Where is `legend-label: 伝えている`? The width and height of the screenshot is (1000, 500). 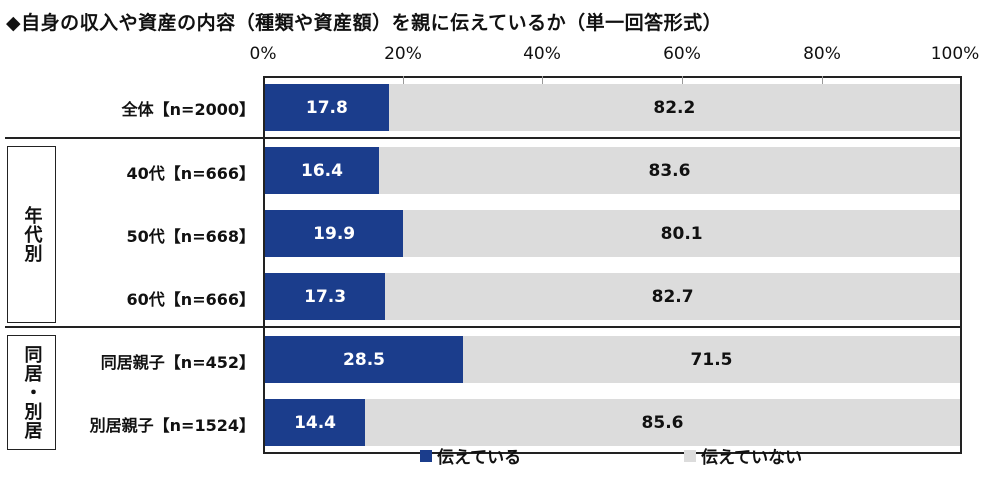 legend-label: 伝えている is located at coordinates (479, 458).